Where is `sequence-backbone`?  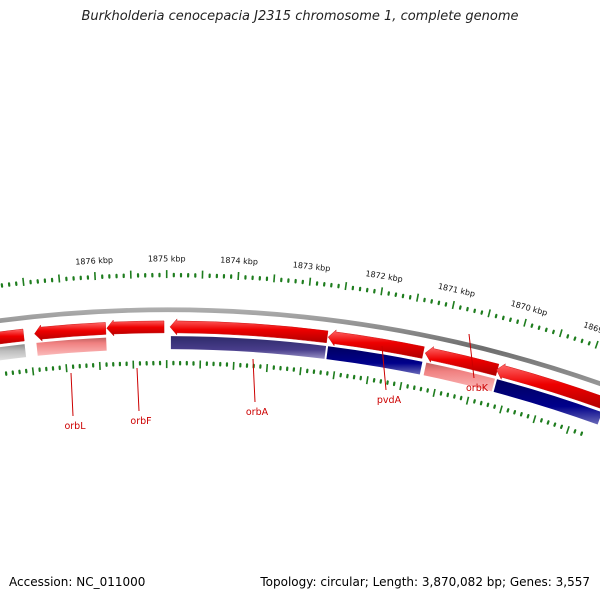 sequence-backbone is located at coordinates (300, 347).